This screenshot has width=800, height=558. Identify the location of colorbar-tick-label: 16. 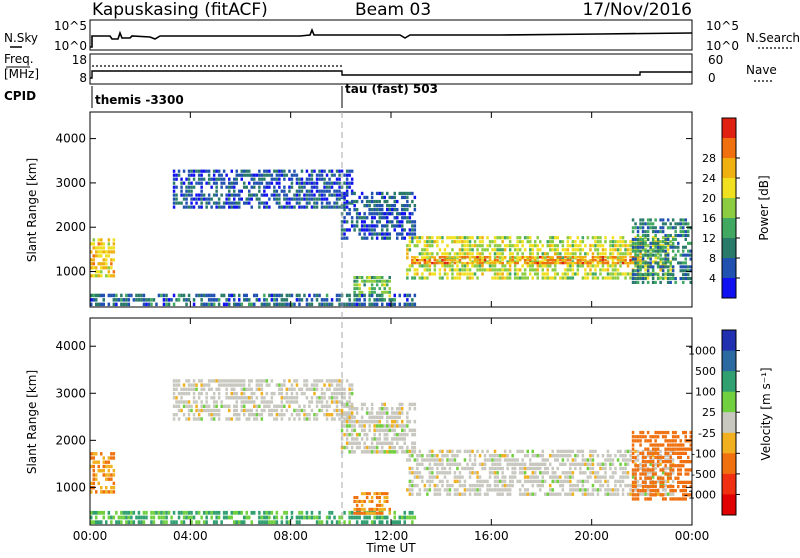
(709, 218).